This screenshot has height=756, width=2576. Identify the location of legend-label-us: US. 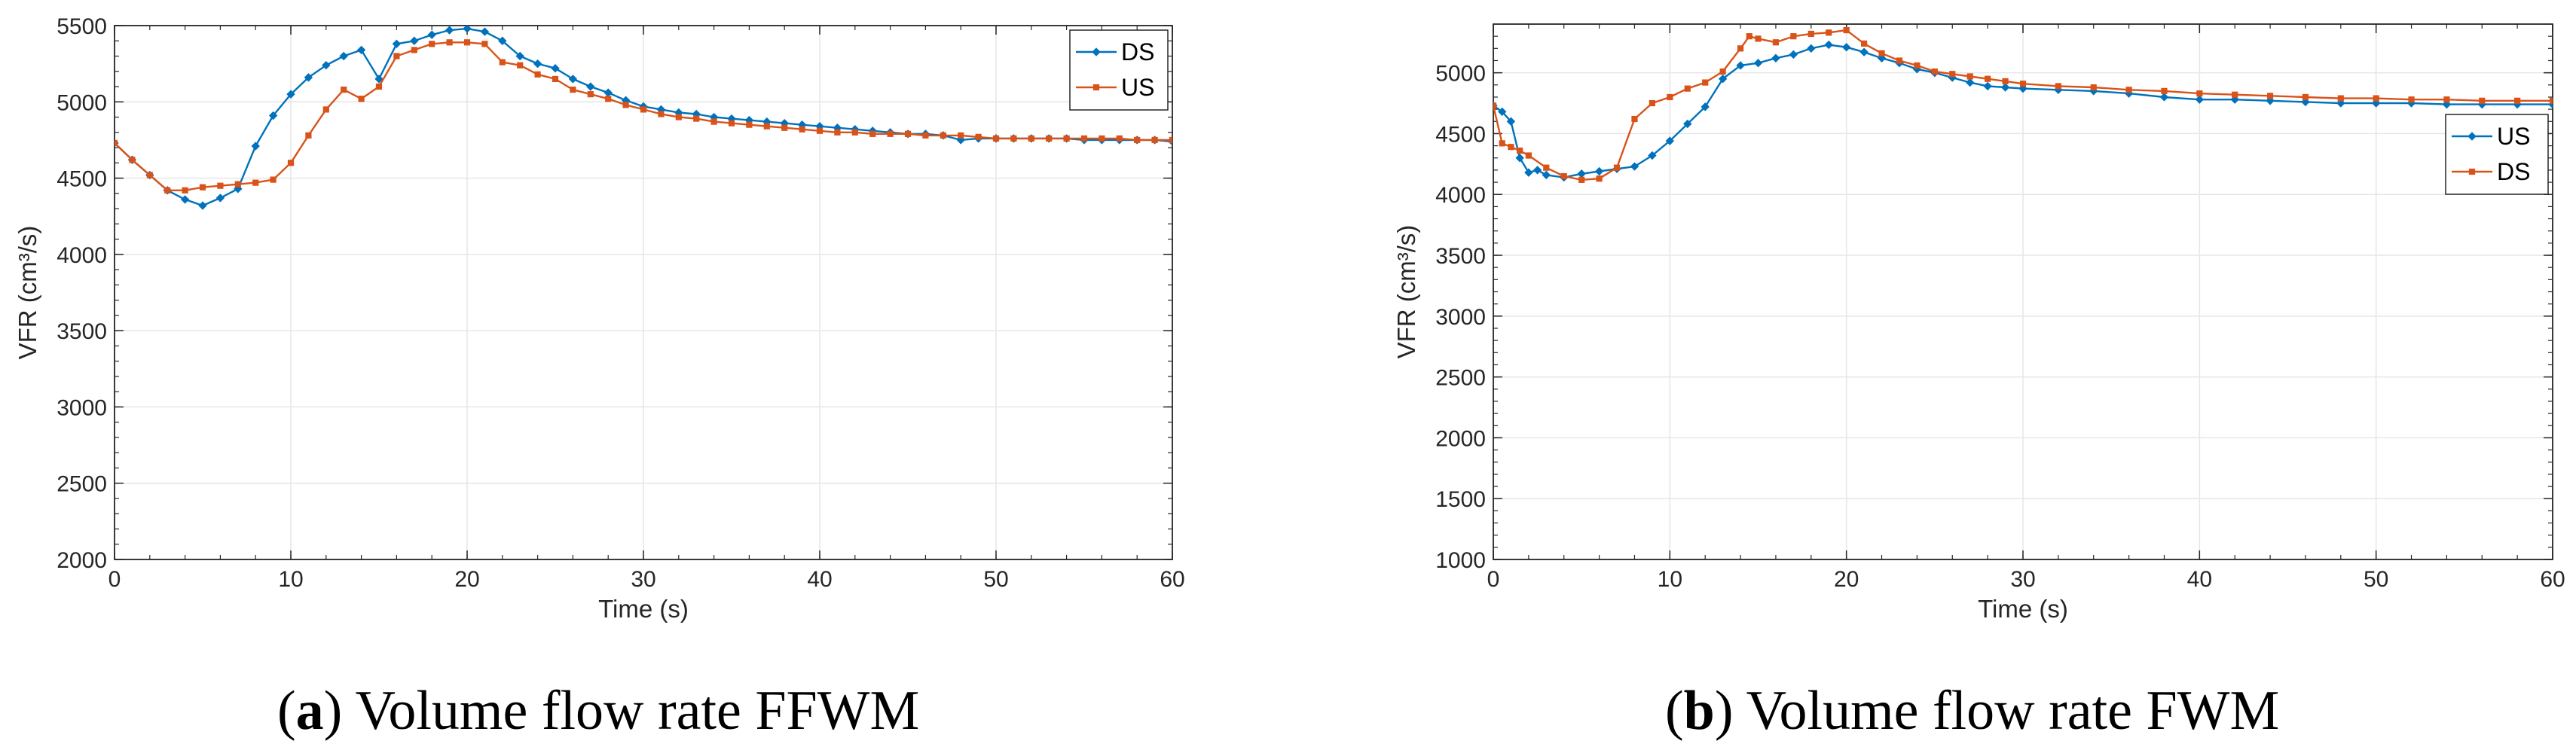
(2513, 137).